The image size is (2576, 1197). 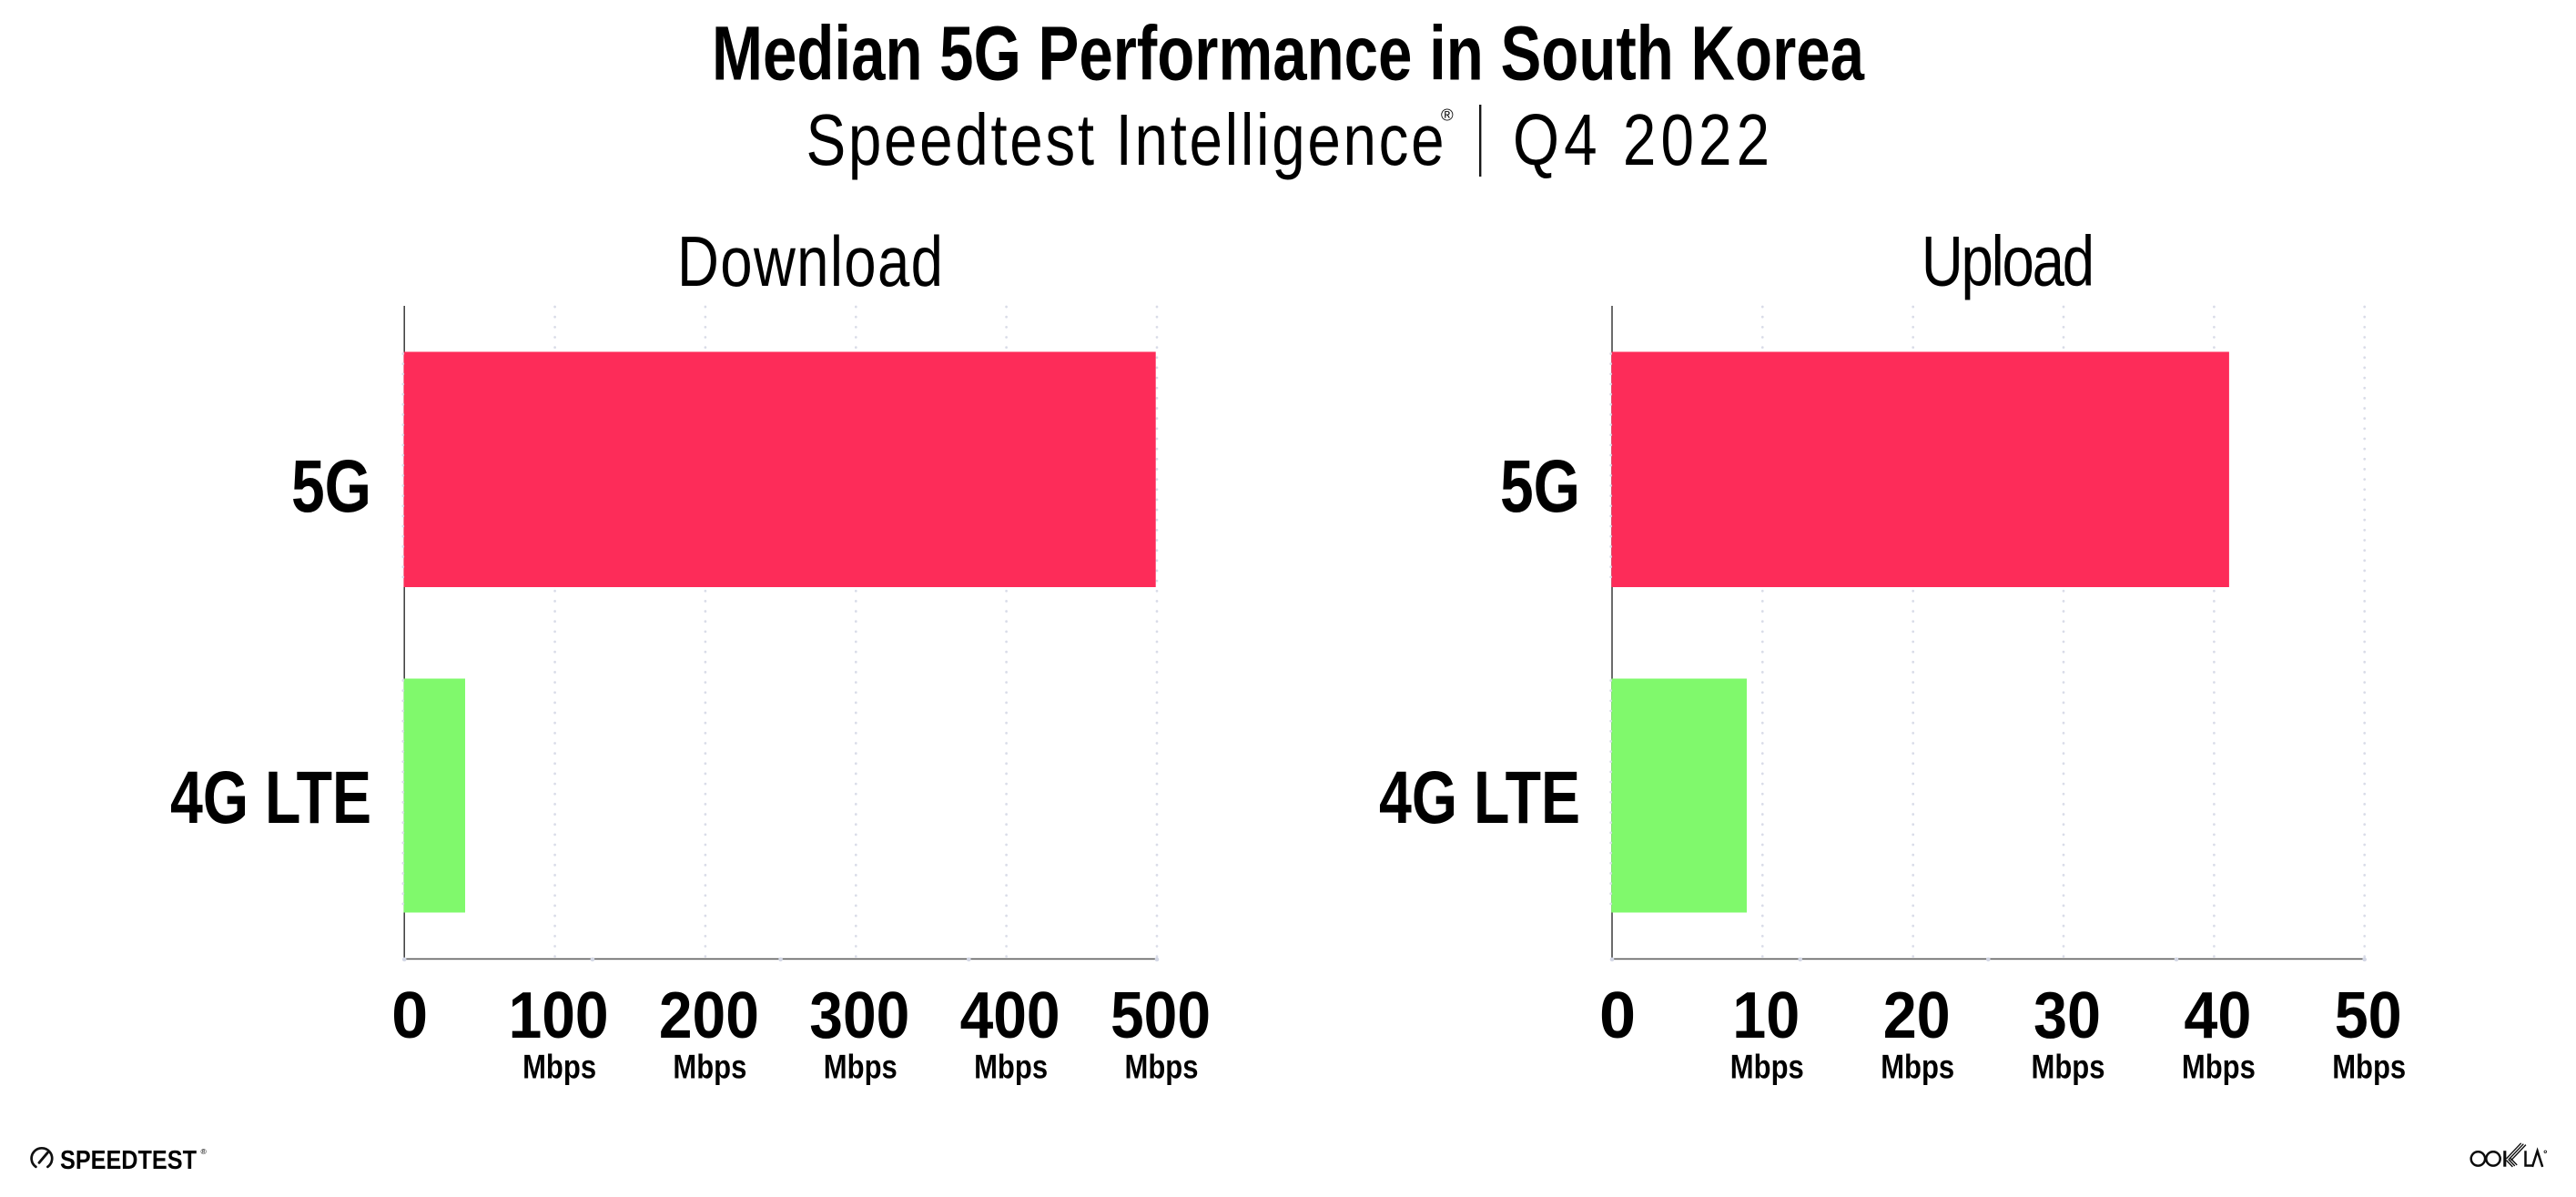 What do you see at coordinates (2368, 1015) in the screenshot?
I see `svg-text: 50` at bounding box center [2368, 1015].